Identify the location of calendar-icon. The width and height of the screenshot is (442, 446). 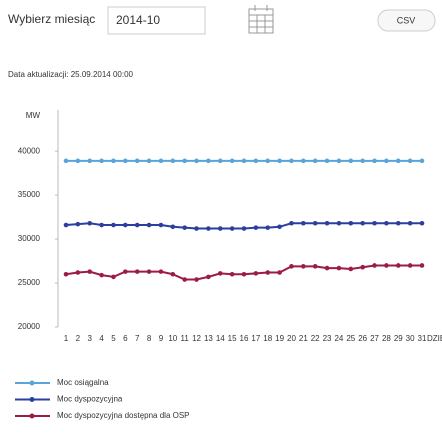
(261, 19).